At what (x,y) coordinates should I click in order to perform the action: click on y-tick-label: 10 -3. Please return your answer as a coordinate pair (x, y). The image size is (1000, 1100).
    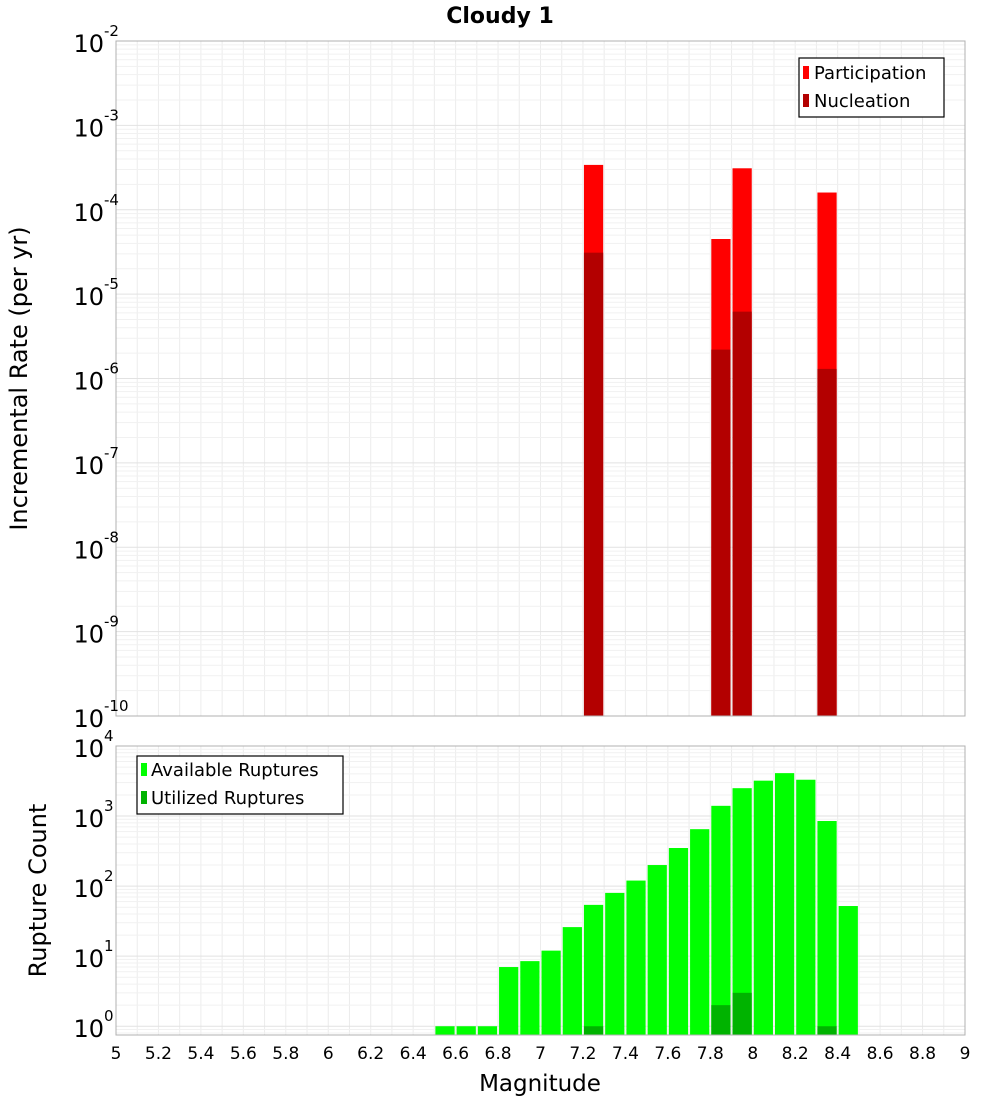
    Looking at the image, I should click on (96, 124).